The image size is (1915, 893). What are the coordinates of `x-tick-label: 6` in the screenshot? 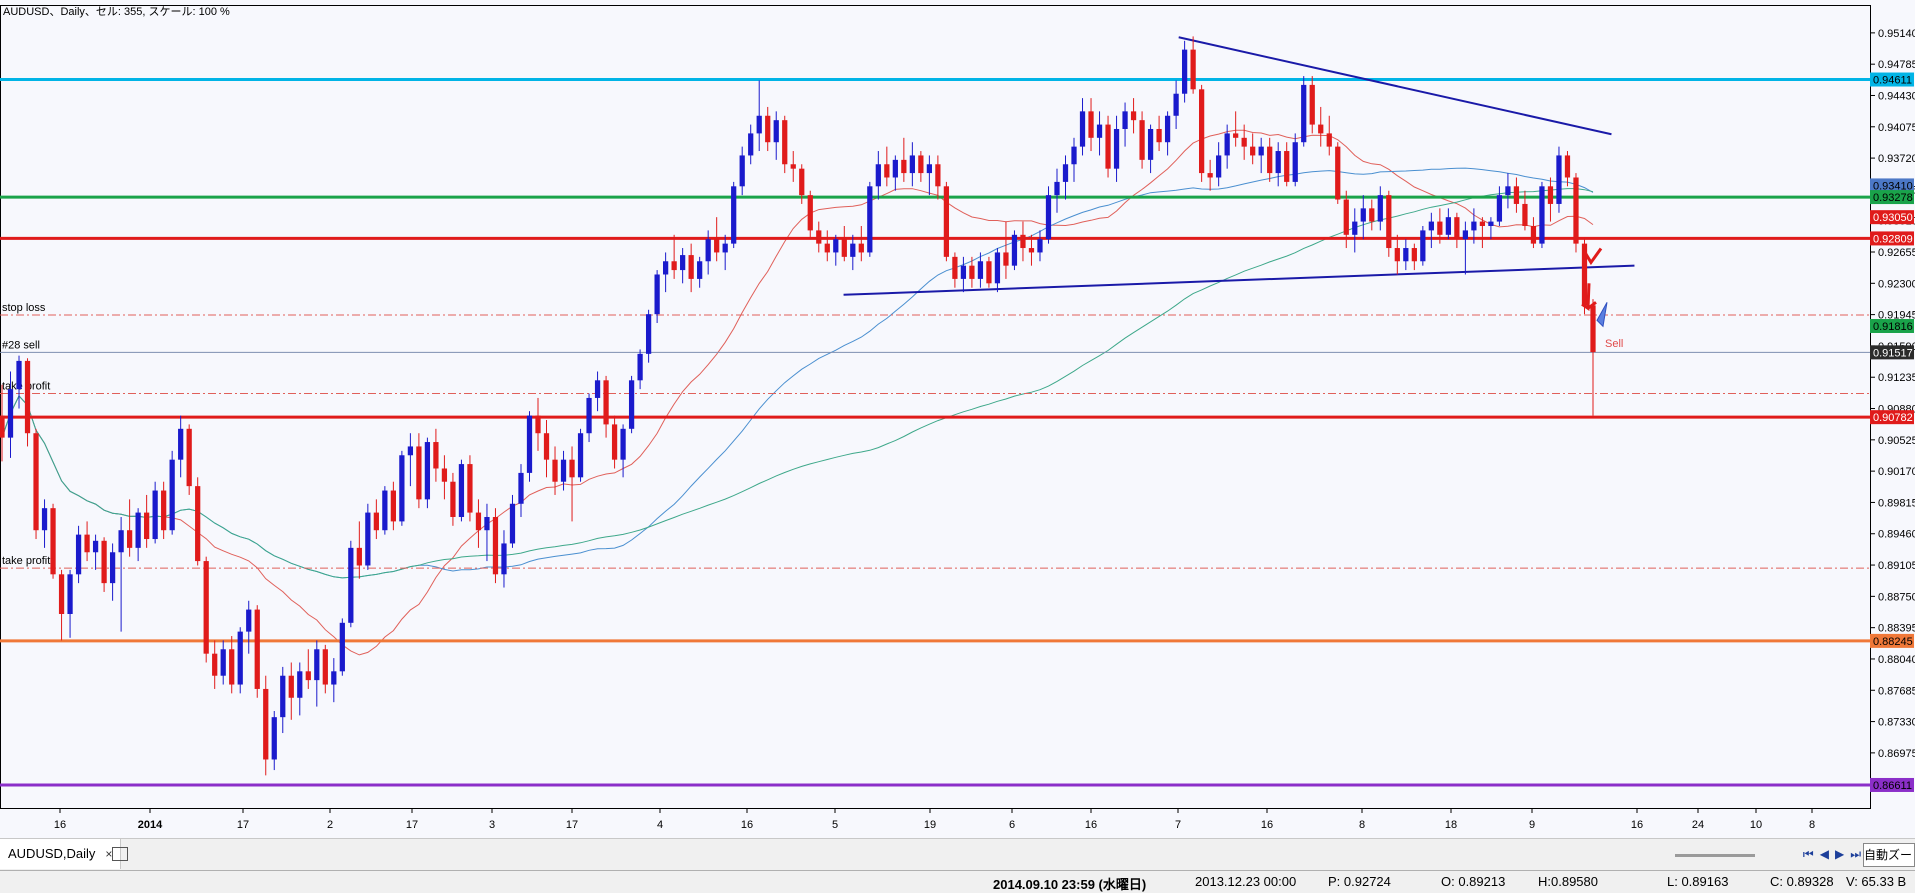 It's located at (1012, 825).